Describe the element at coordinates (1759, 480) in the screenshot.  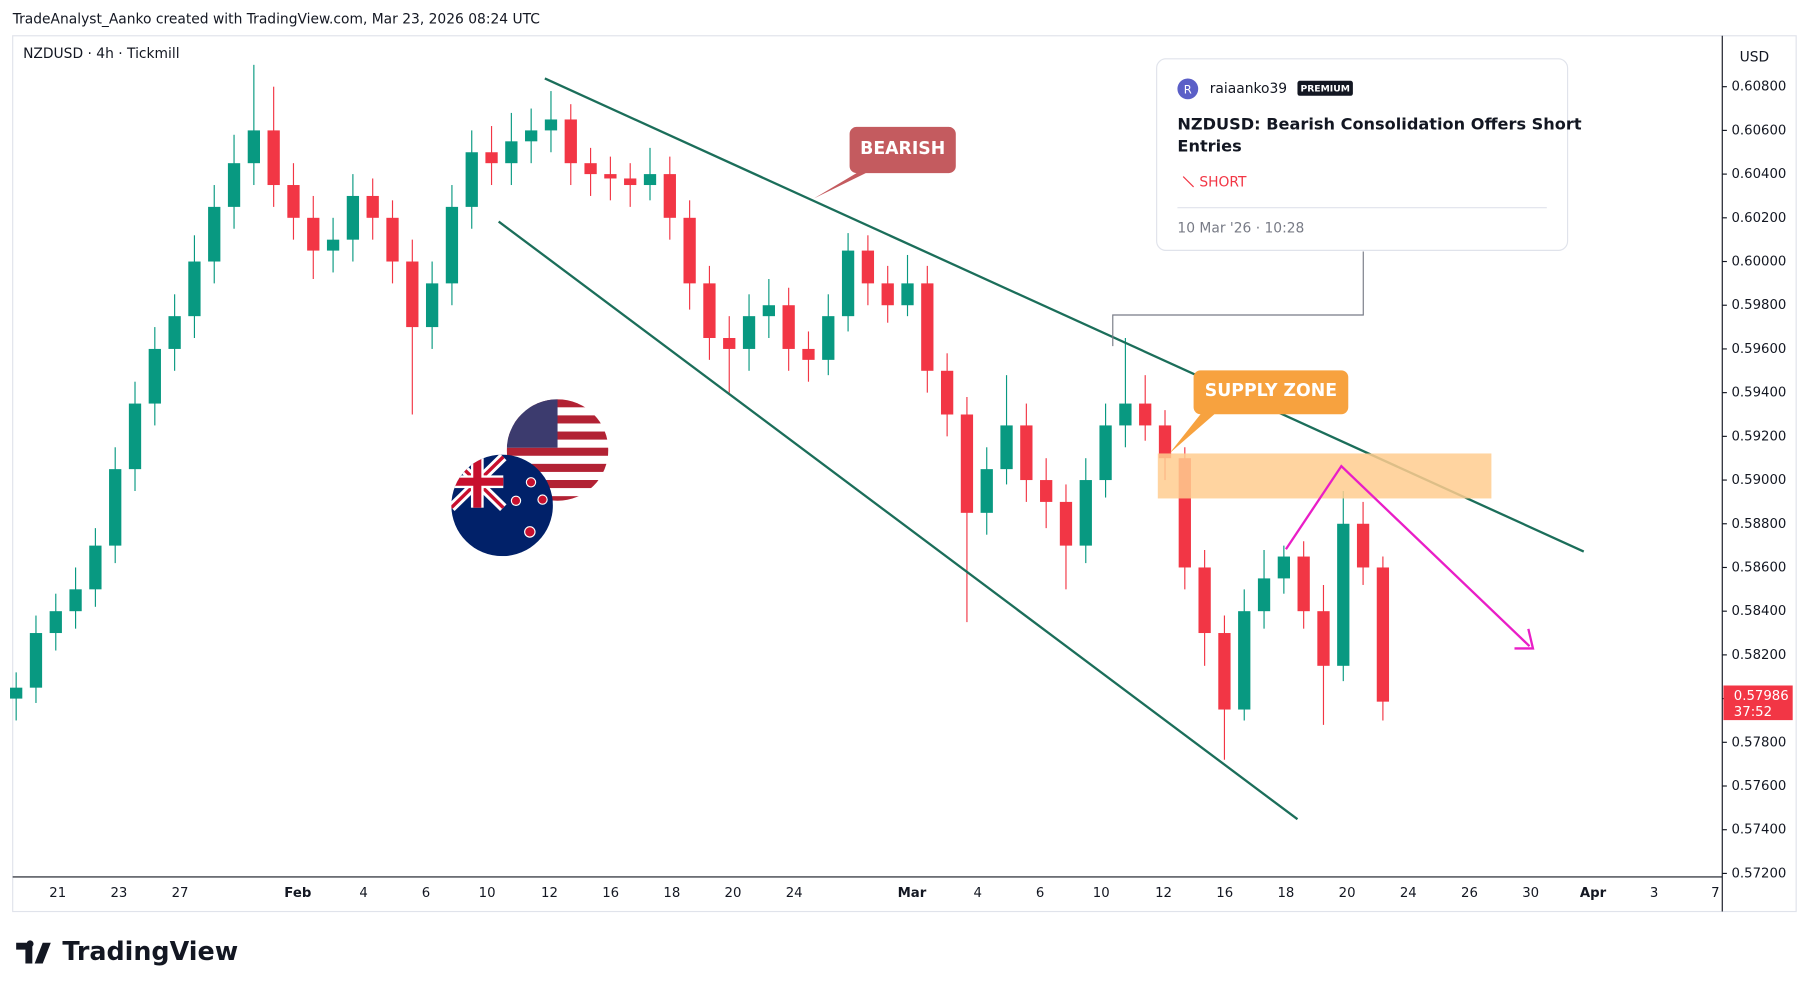
I see `y-tick-label: 0.59000` at that location.